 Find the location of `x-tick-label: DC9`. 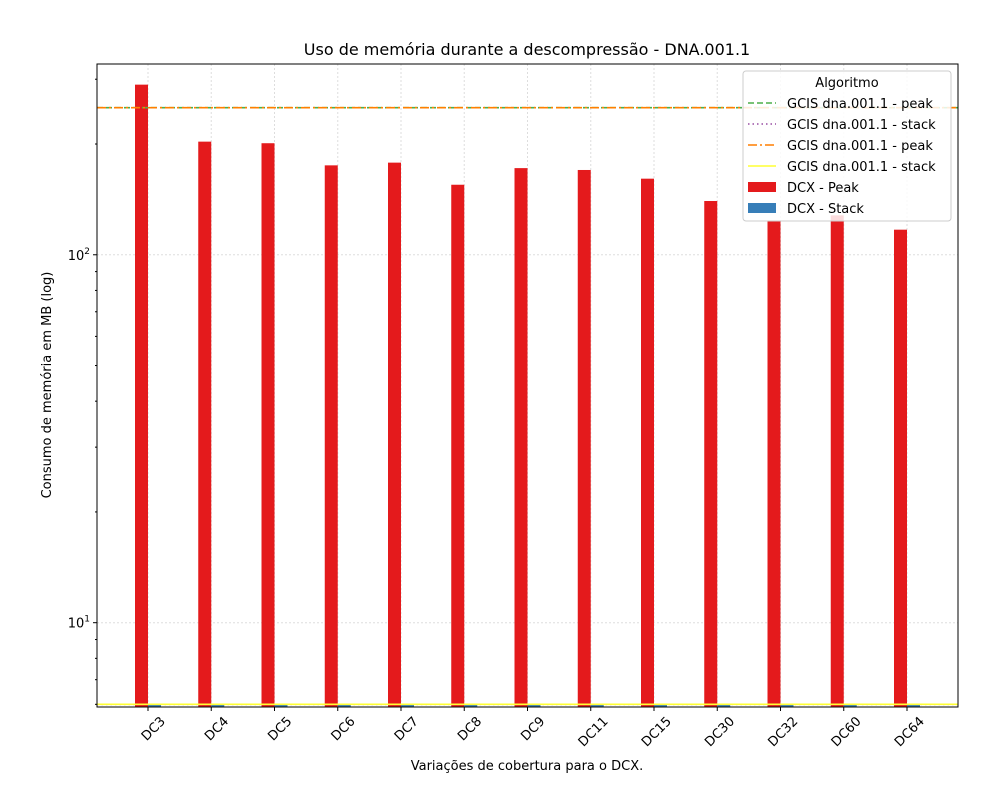

x-tick-label: DC9 is located at coordinates (533, 729).